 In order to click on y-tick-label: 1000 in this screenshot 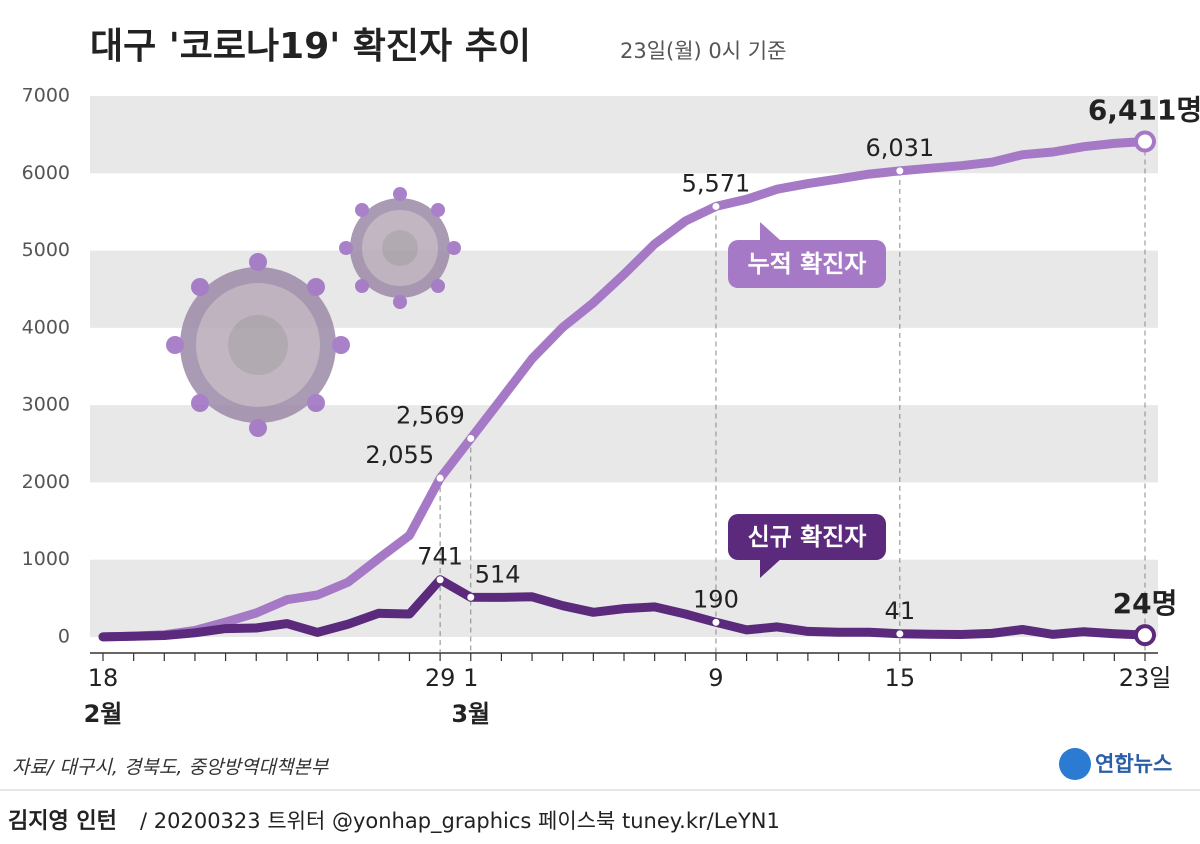, I will do `click(46, 559)`.